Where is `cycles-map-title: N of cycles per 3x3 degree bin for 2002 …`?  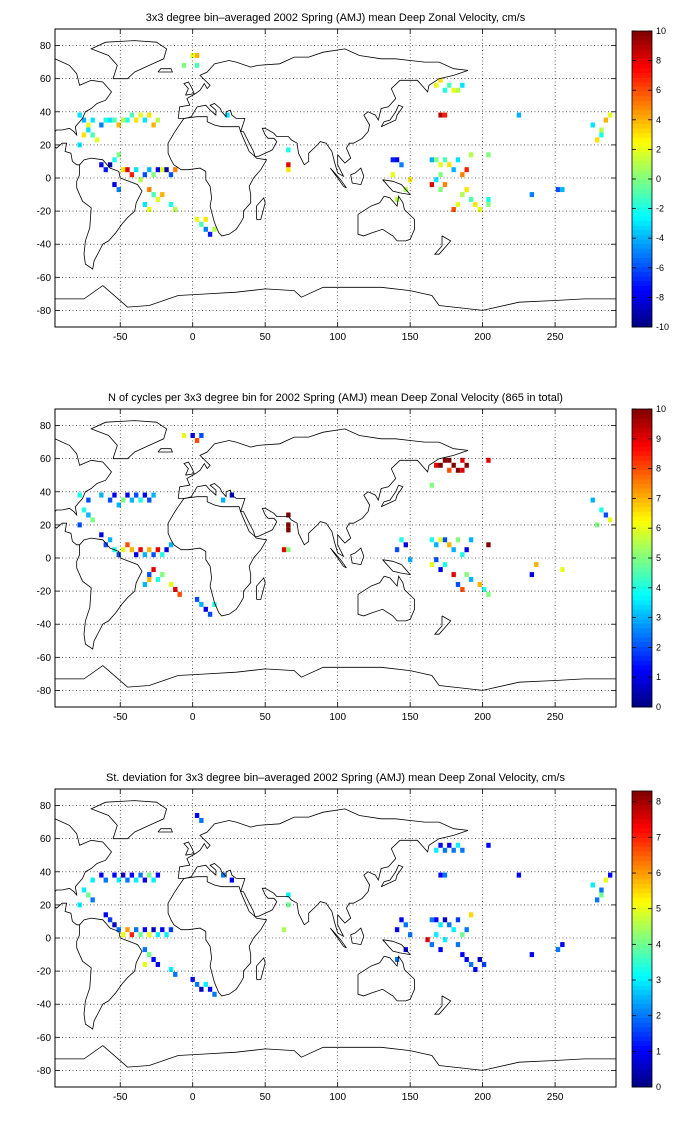
cycles-map-title: N of cycles per 3x3 degree bin for 2002 … is located at coordinates (335, 398).